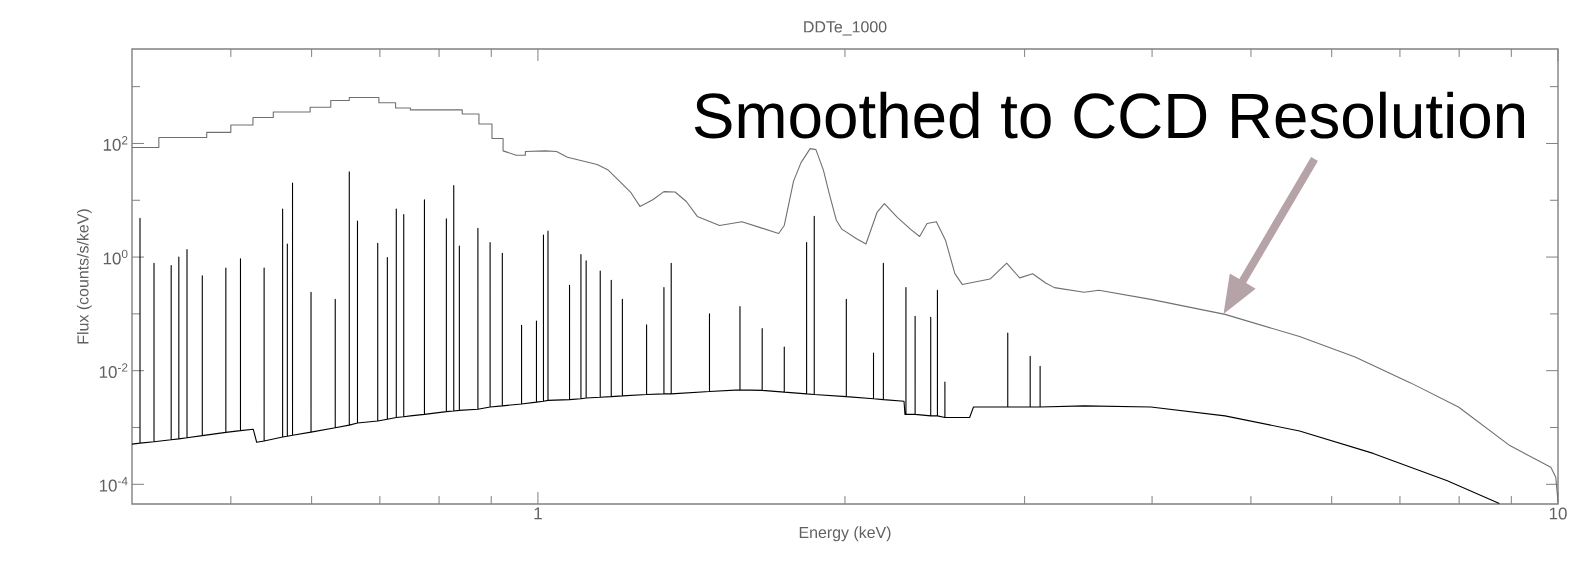  I want to click on y-tick-label: 10$^{0}$, so click(115, 257).